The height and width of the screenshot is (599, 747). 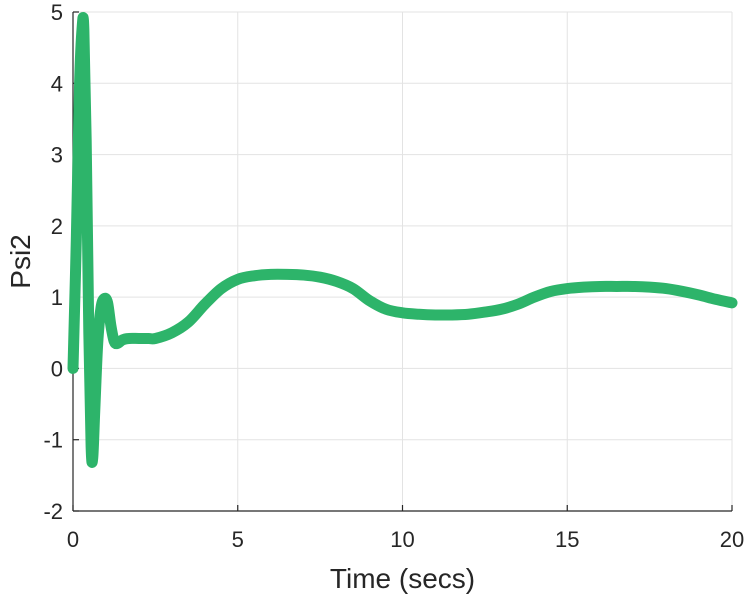 I want to click on y-tick-label: 4, so click(x=57, y=83).